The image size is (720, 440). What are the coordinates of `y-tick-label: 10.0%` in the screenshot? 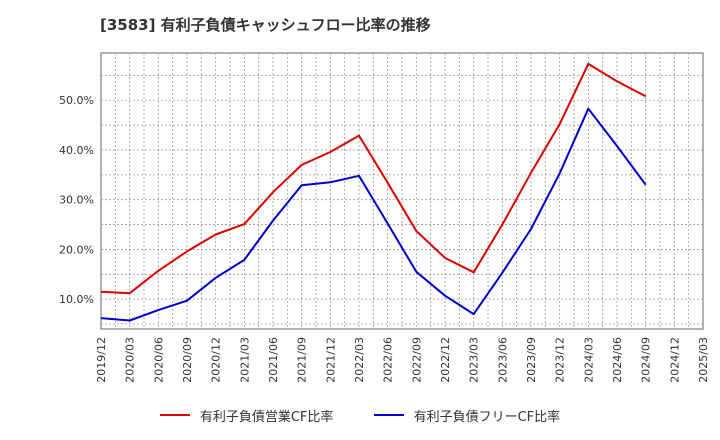 It's located at (76, 299).